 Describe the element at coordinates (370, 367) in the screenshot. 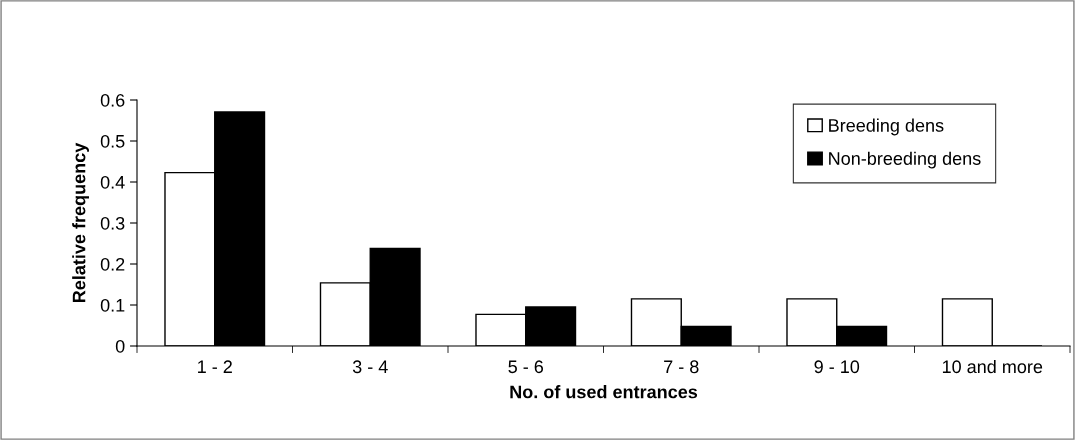

I see `x-tick-label: 3 - 4` at that location.